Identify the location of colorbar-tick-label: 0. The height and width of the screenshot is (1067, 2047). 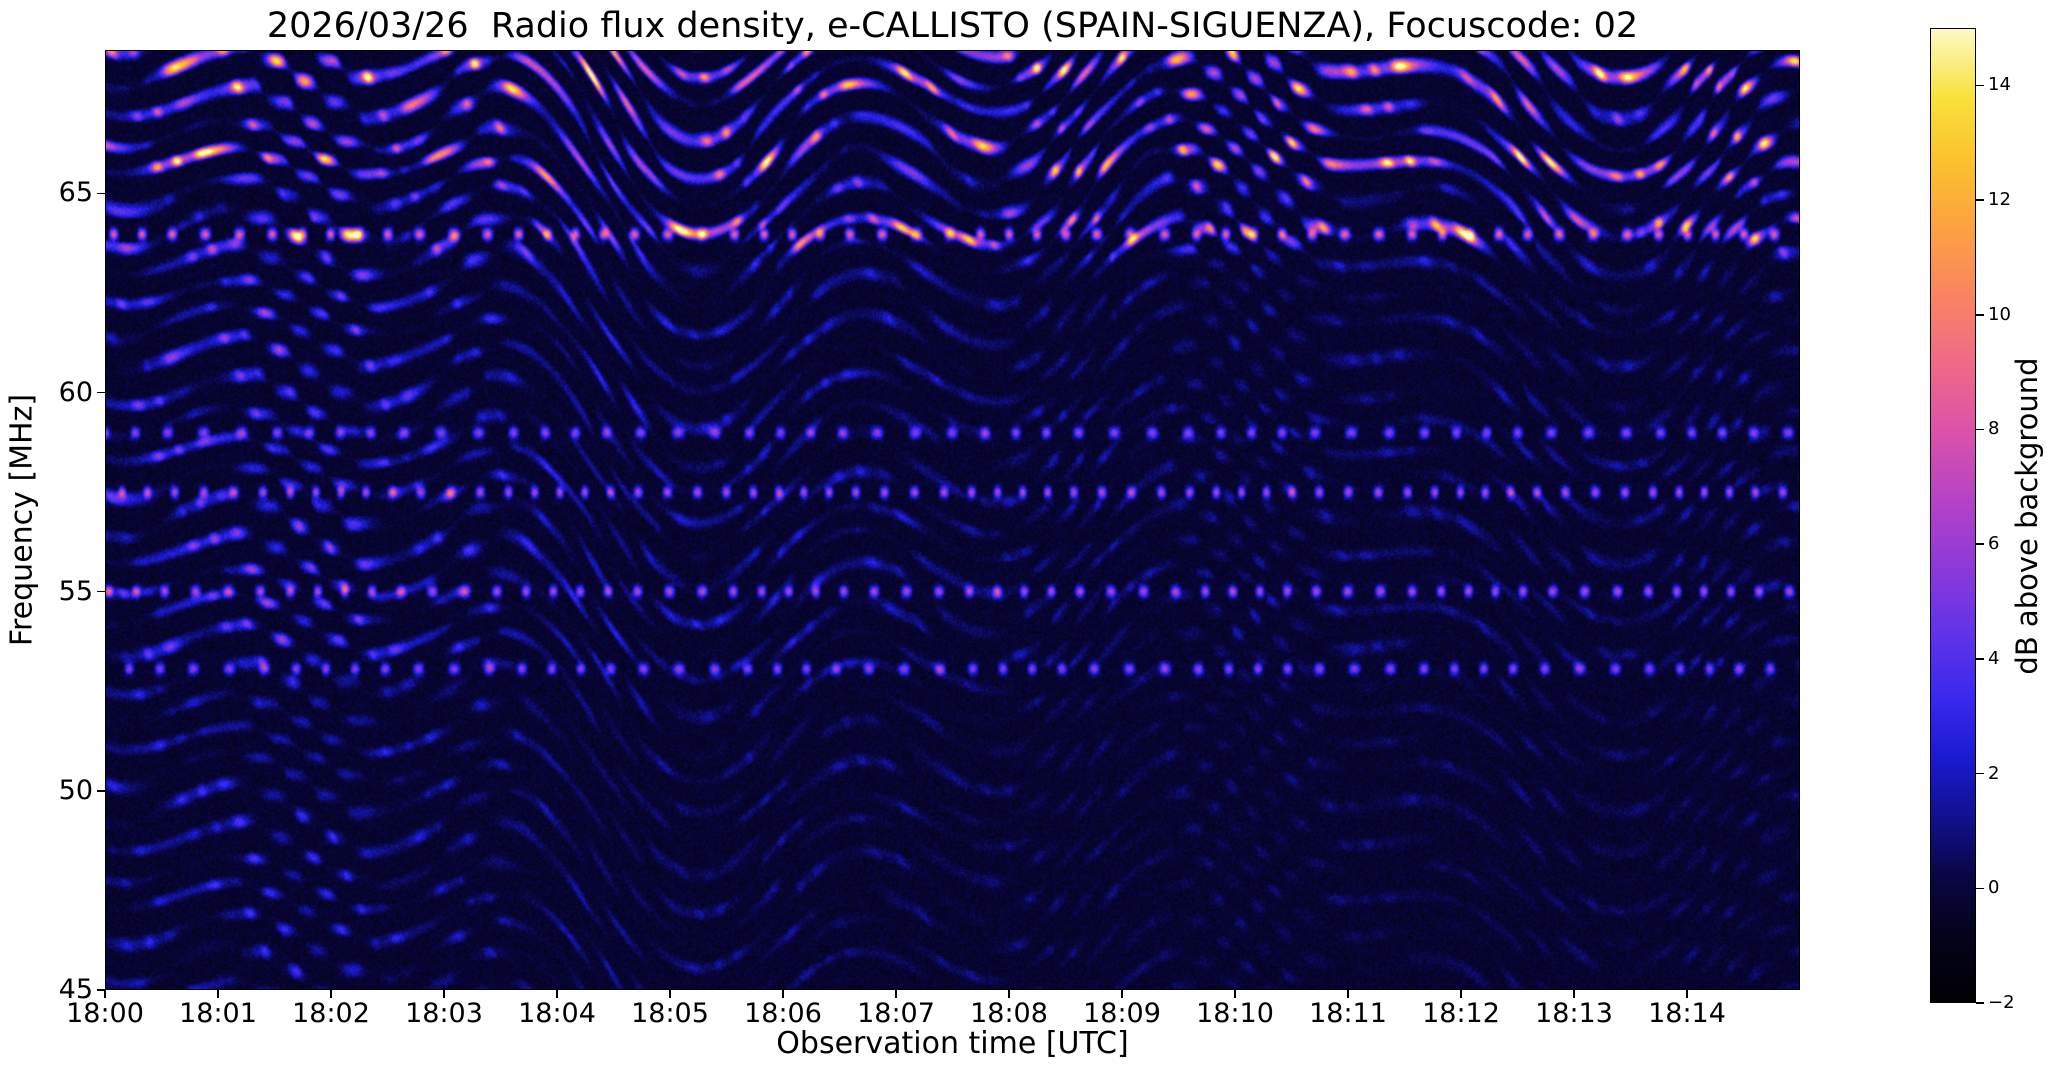
(1994, 888).